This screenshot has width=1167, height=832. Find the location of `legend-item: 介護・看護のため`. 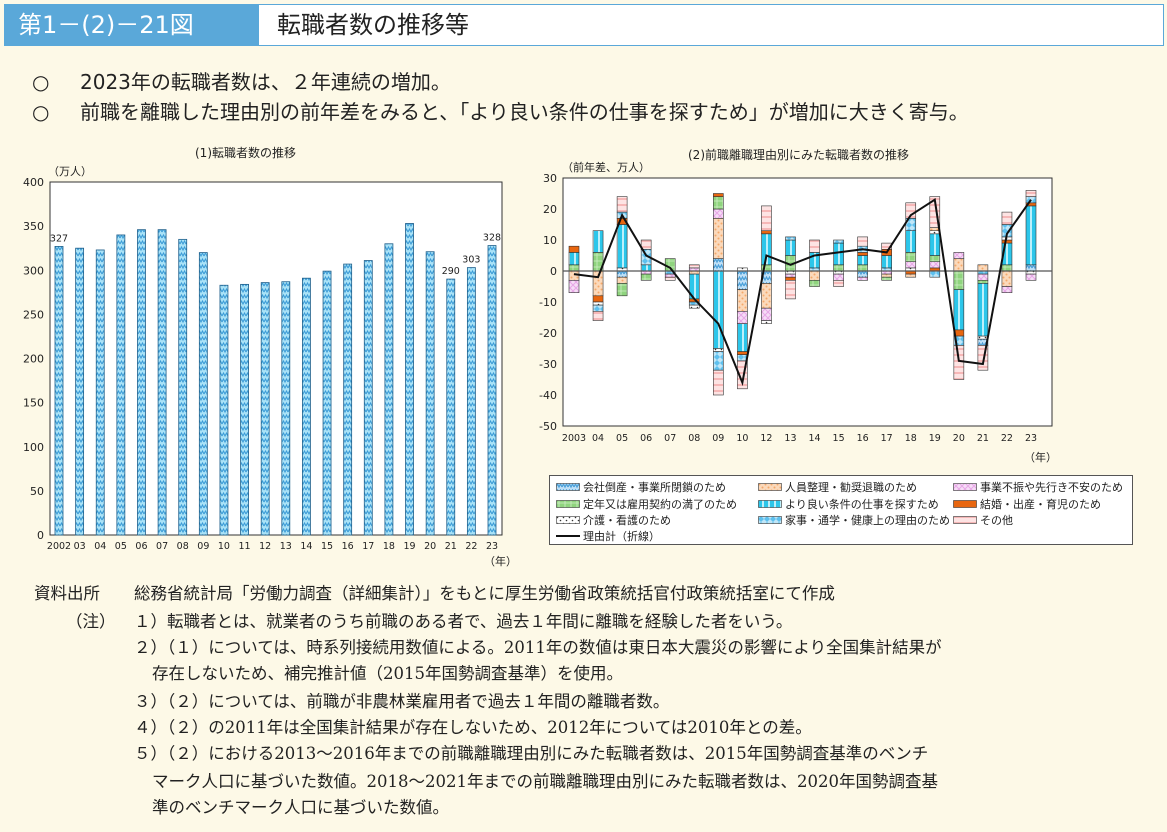

legend-item: 介護・看護のため is located at coordinates (613, 520).